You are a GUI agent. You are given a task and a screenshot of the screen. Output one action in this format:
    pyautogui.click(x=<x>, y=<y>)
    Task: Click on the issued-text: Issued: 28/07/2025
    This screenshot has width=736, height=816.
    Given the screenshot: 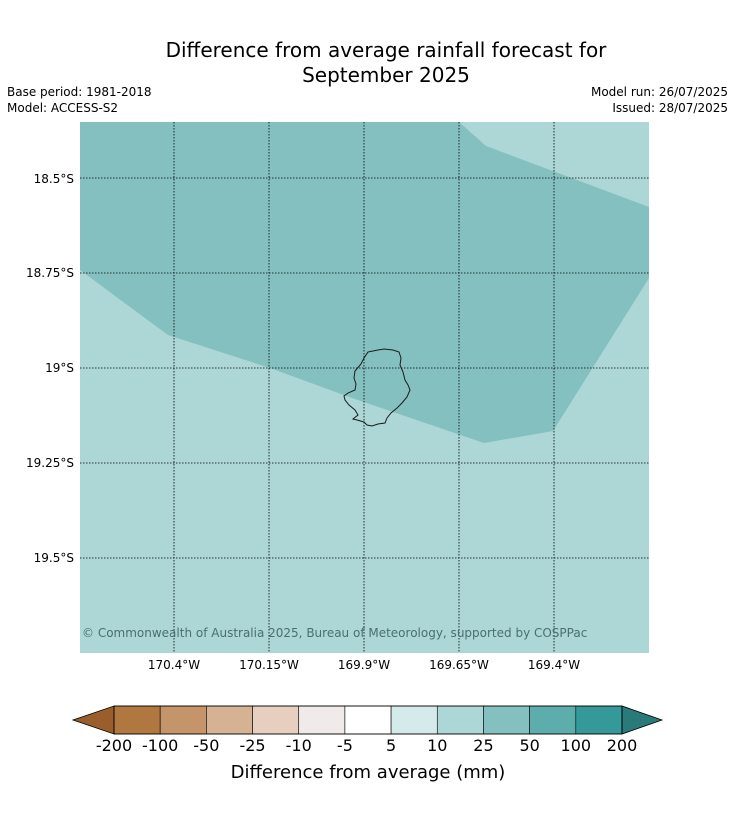 What is the action you would take?
    pyautogui.click(x=670, y=108)
    